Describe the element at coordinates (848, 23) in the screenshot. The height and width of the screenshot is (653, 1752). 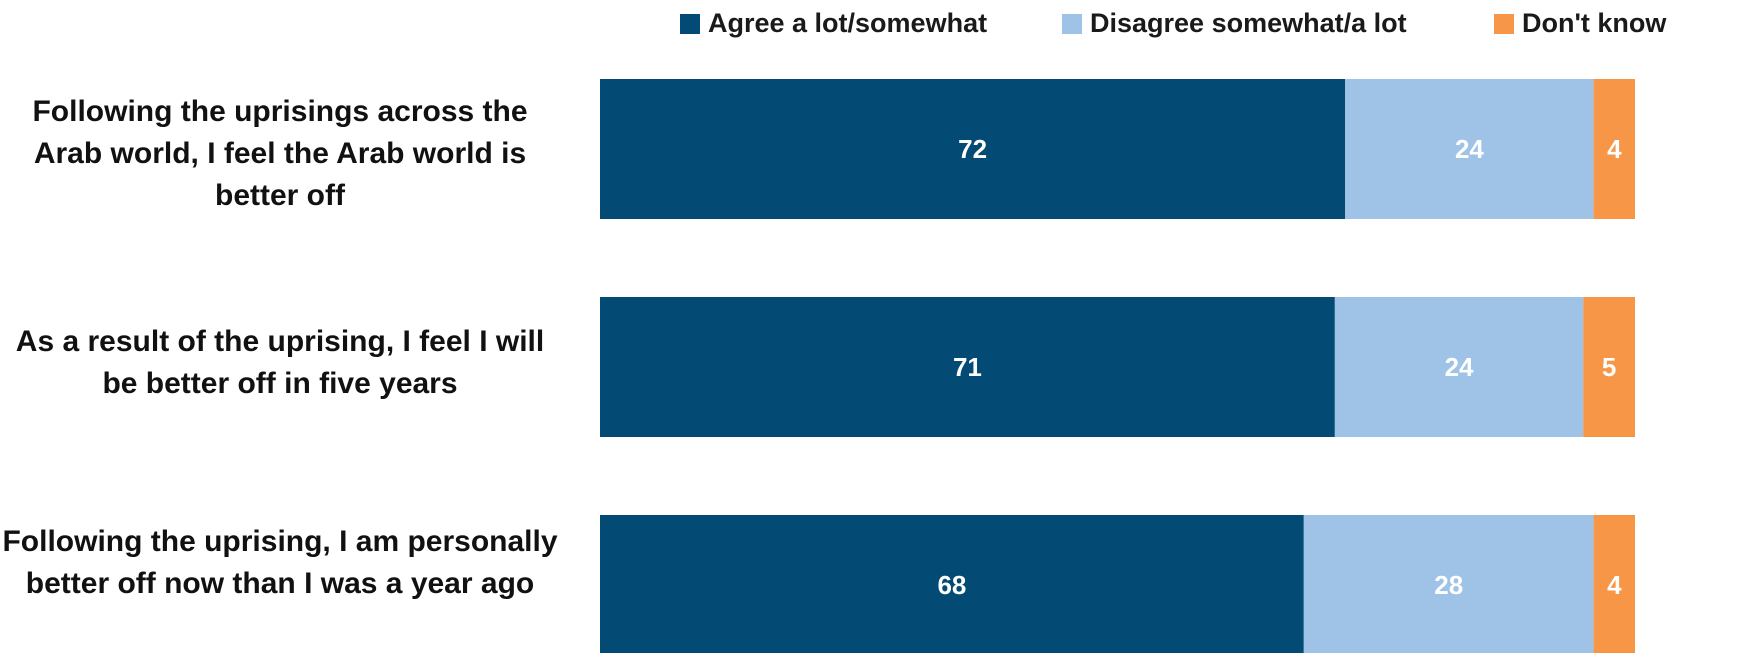
I see `legend-label-agree: Agree a lot/somewhat` at that location.